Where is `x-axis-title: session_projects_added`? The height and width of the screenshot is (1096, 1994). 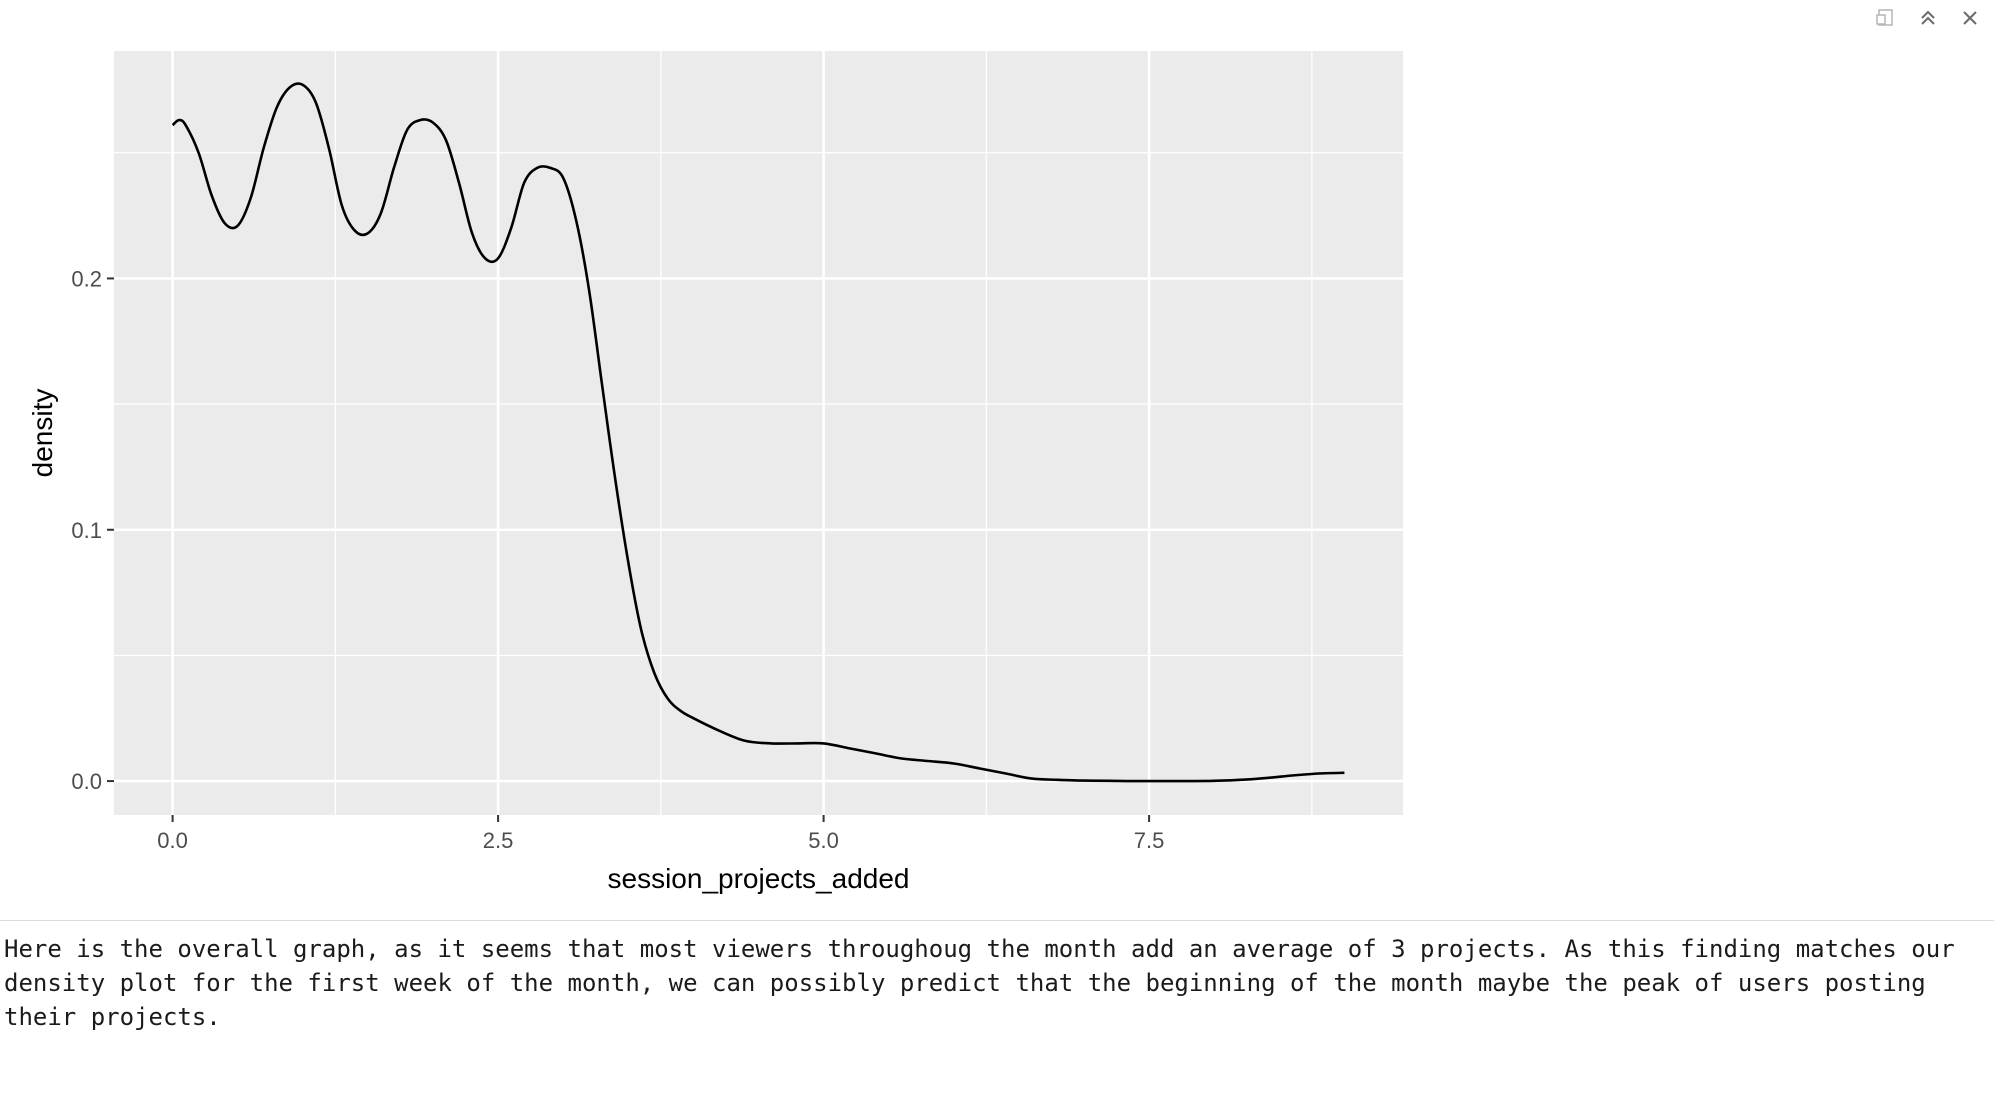 x-axis-title: session_projects_added is located at coordinates (759, 878).